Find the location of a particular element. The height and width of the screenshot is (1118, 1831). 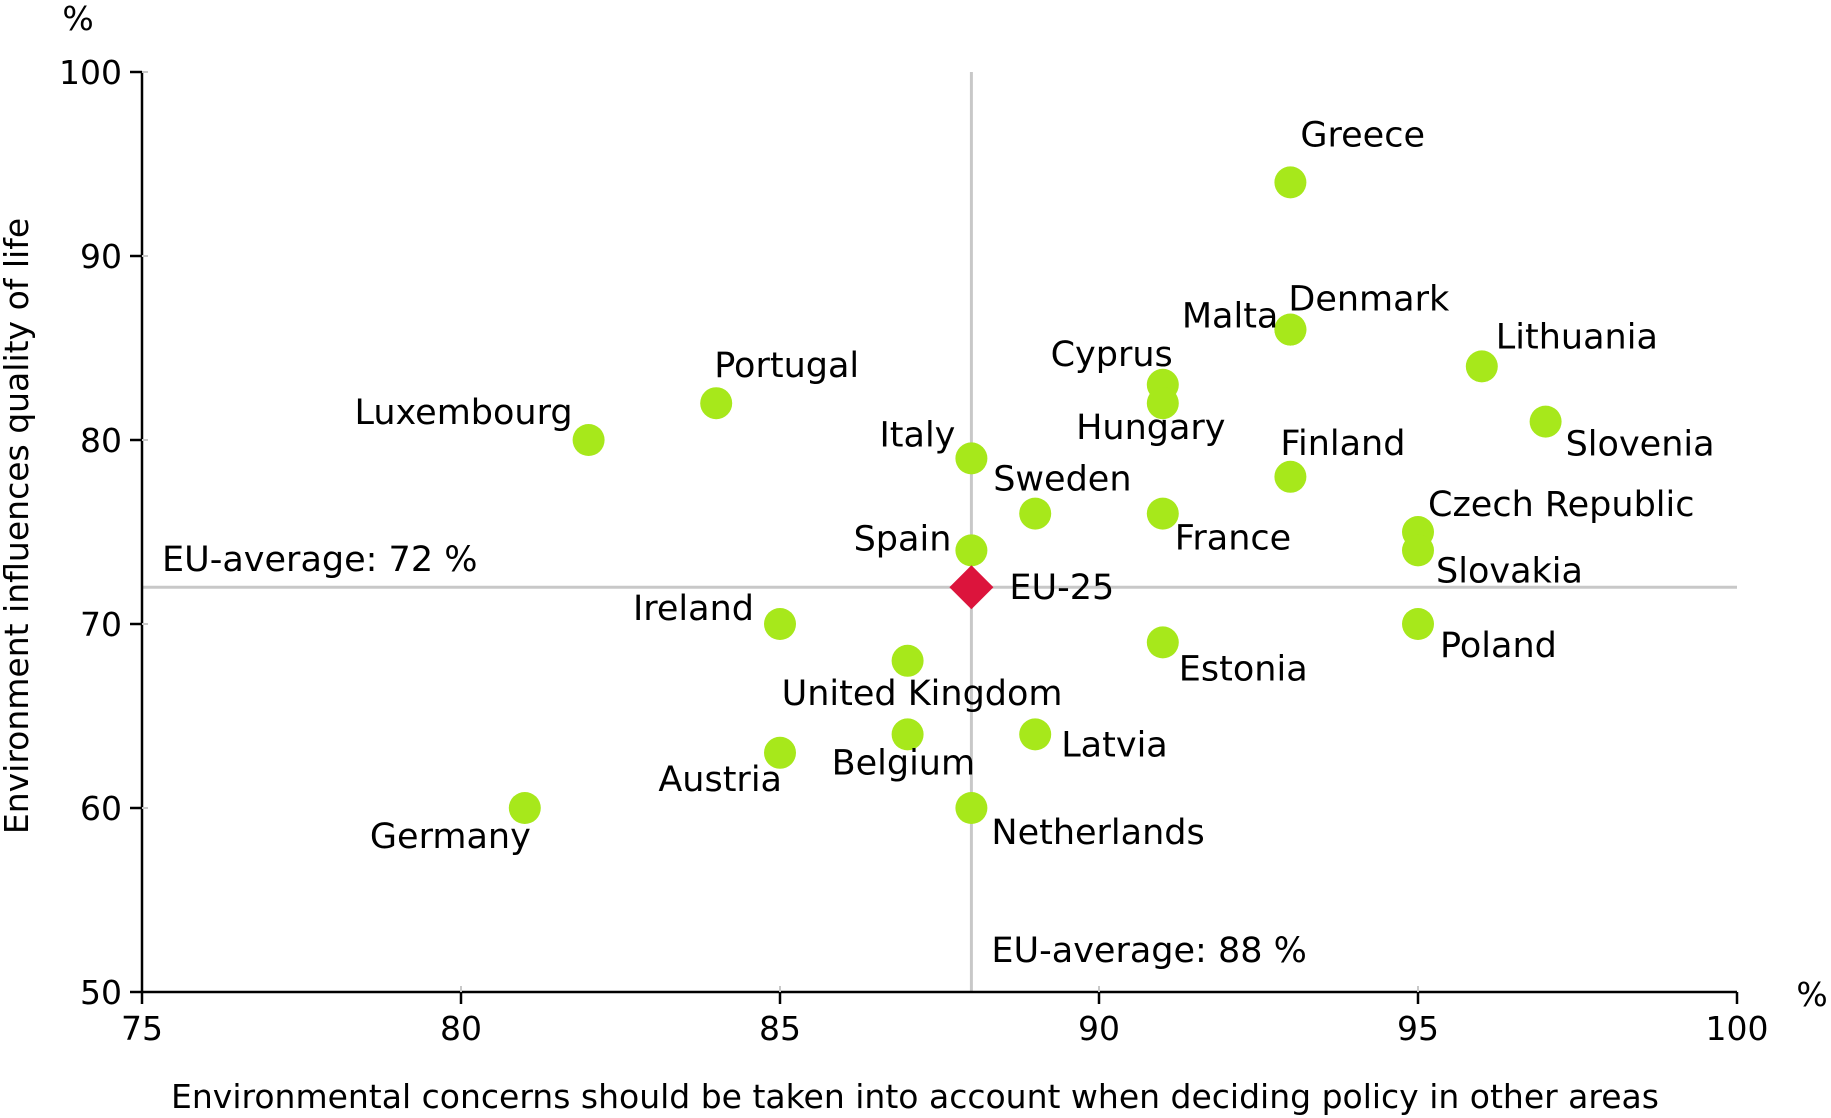

y-tick-label: 90 is located at coordinates (101, 256).